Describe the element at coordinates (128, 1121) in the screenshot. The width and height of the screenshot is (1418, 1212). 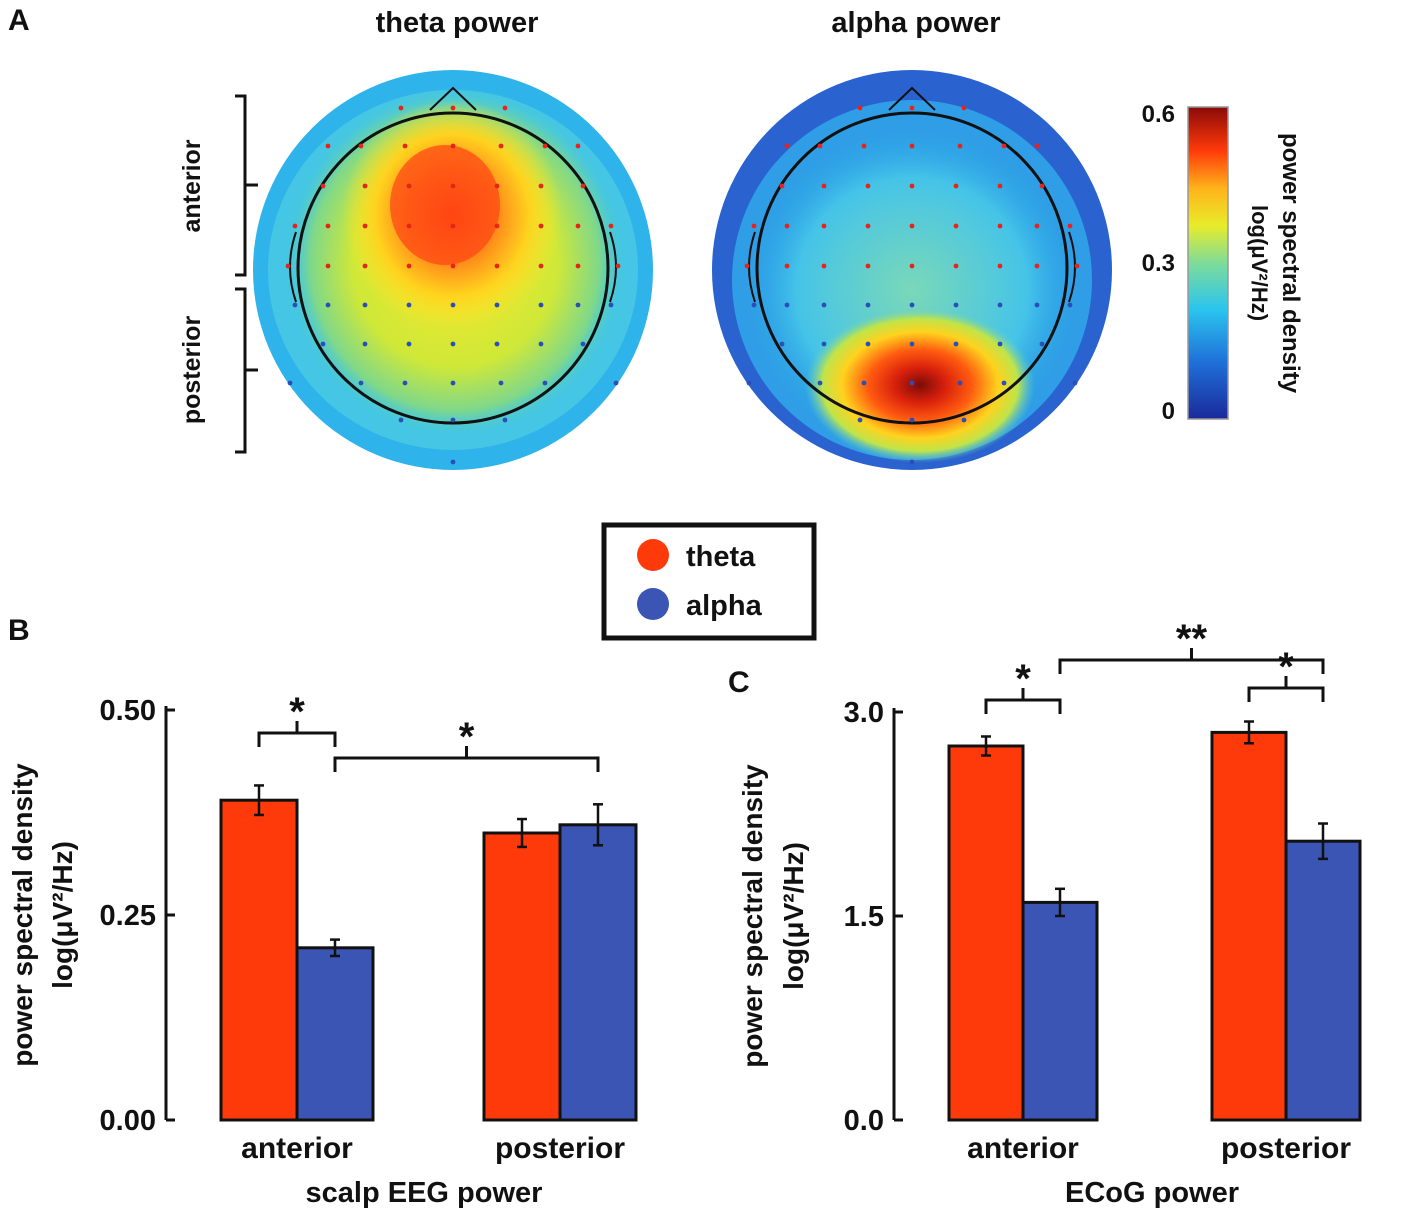
I see `y-tick-label: 0.00` at that location.